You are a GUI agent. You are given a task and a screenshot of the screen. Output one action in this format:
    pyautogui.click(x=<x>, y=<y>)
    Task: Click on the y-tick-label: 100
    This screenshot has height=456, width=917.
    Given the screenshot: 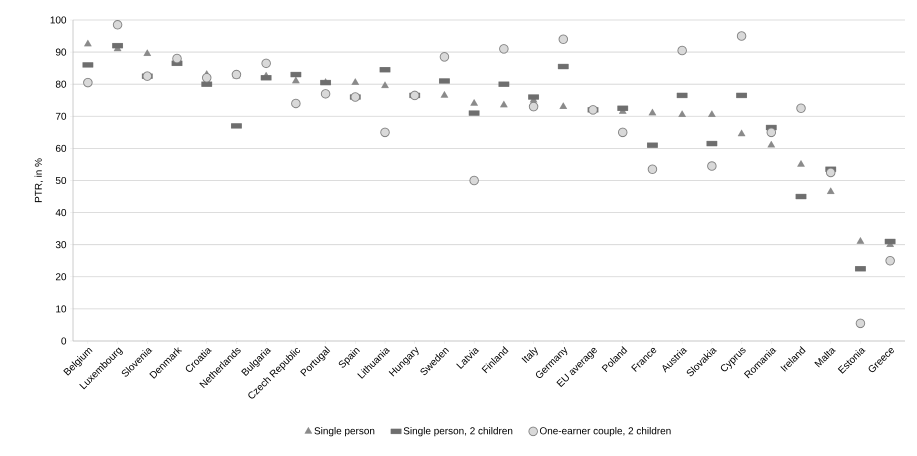 What is the action you would take?
    pyautogui.click(x=58, y=20)
    